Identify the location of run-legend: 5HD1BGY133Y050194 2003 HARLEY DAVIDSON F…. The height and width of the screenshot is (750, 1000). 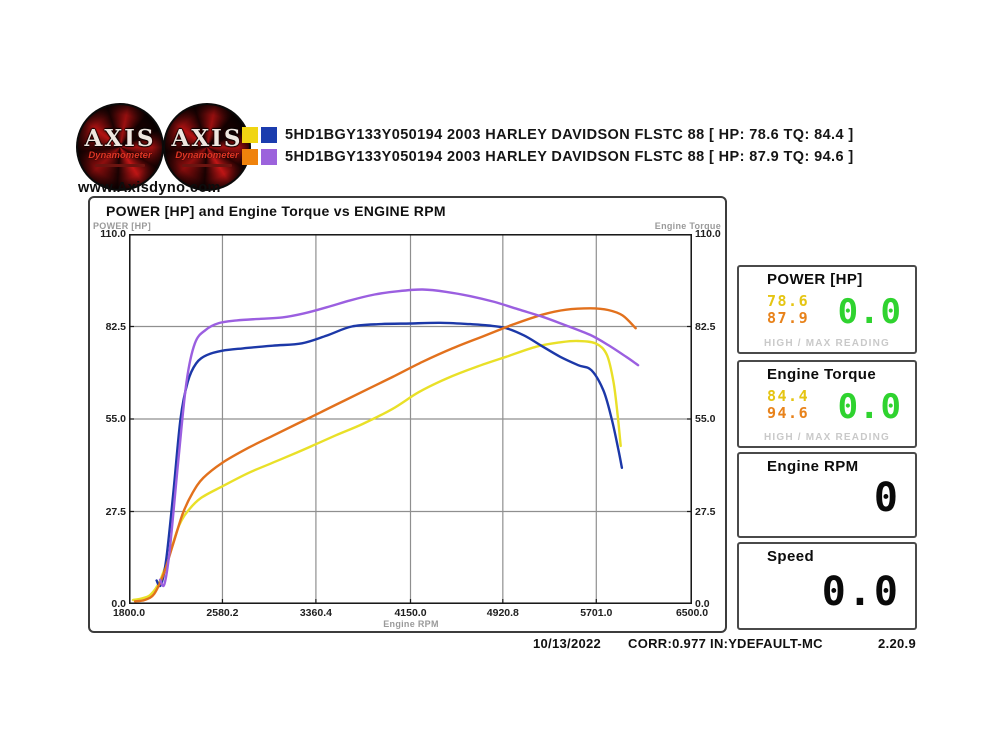
(548, 146).